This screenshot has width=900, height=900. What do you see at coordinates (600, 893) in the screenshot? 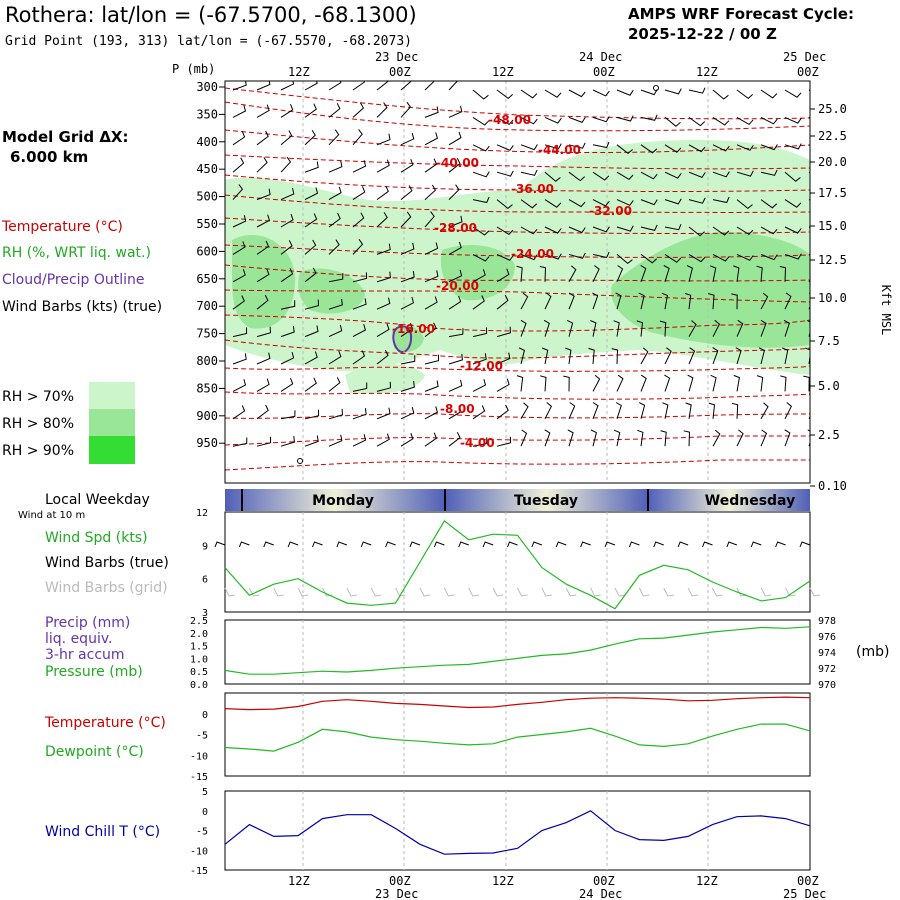
I see `bottom-date-2: 24 Dec` at bounding box center [600, 893].